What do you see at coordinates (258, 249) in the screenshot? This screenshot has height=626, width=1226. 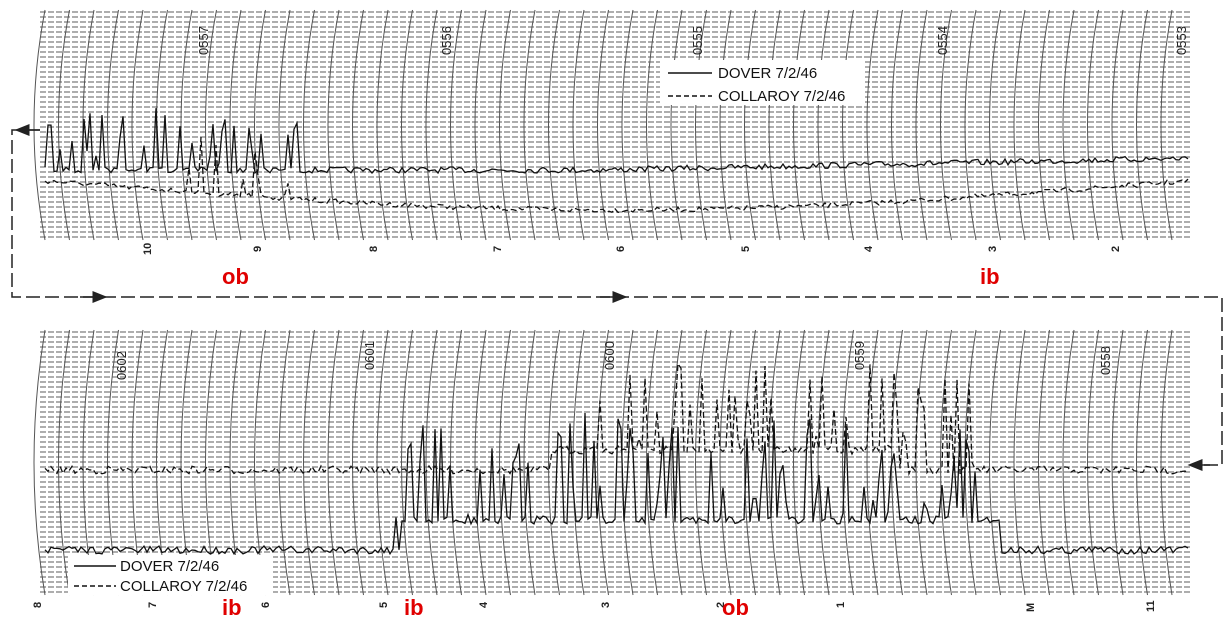 I see `scale-label: 9` at bounding box center [258, 249].